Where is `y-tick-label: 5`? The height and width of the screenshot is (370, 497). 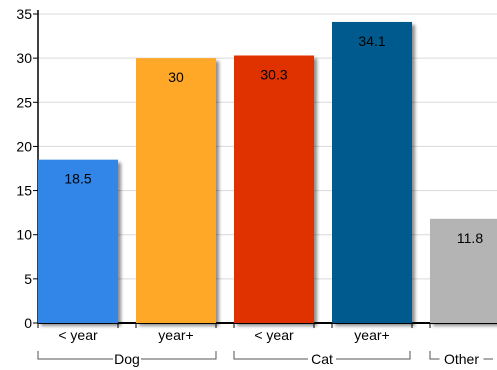
y-tick-label: 5 is located at coordinates (28, 279).